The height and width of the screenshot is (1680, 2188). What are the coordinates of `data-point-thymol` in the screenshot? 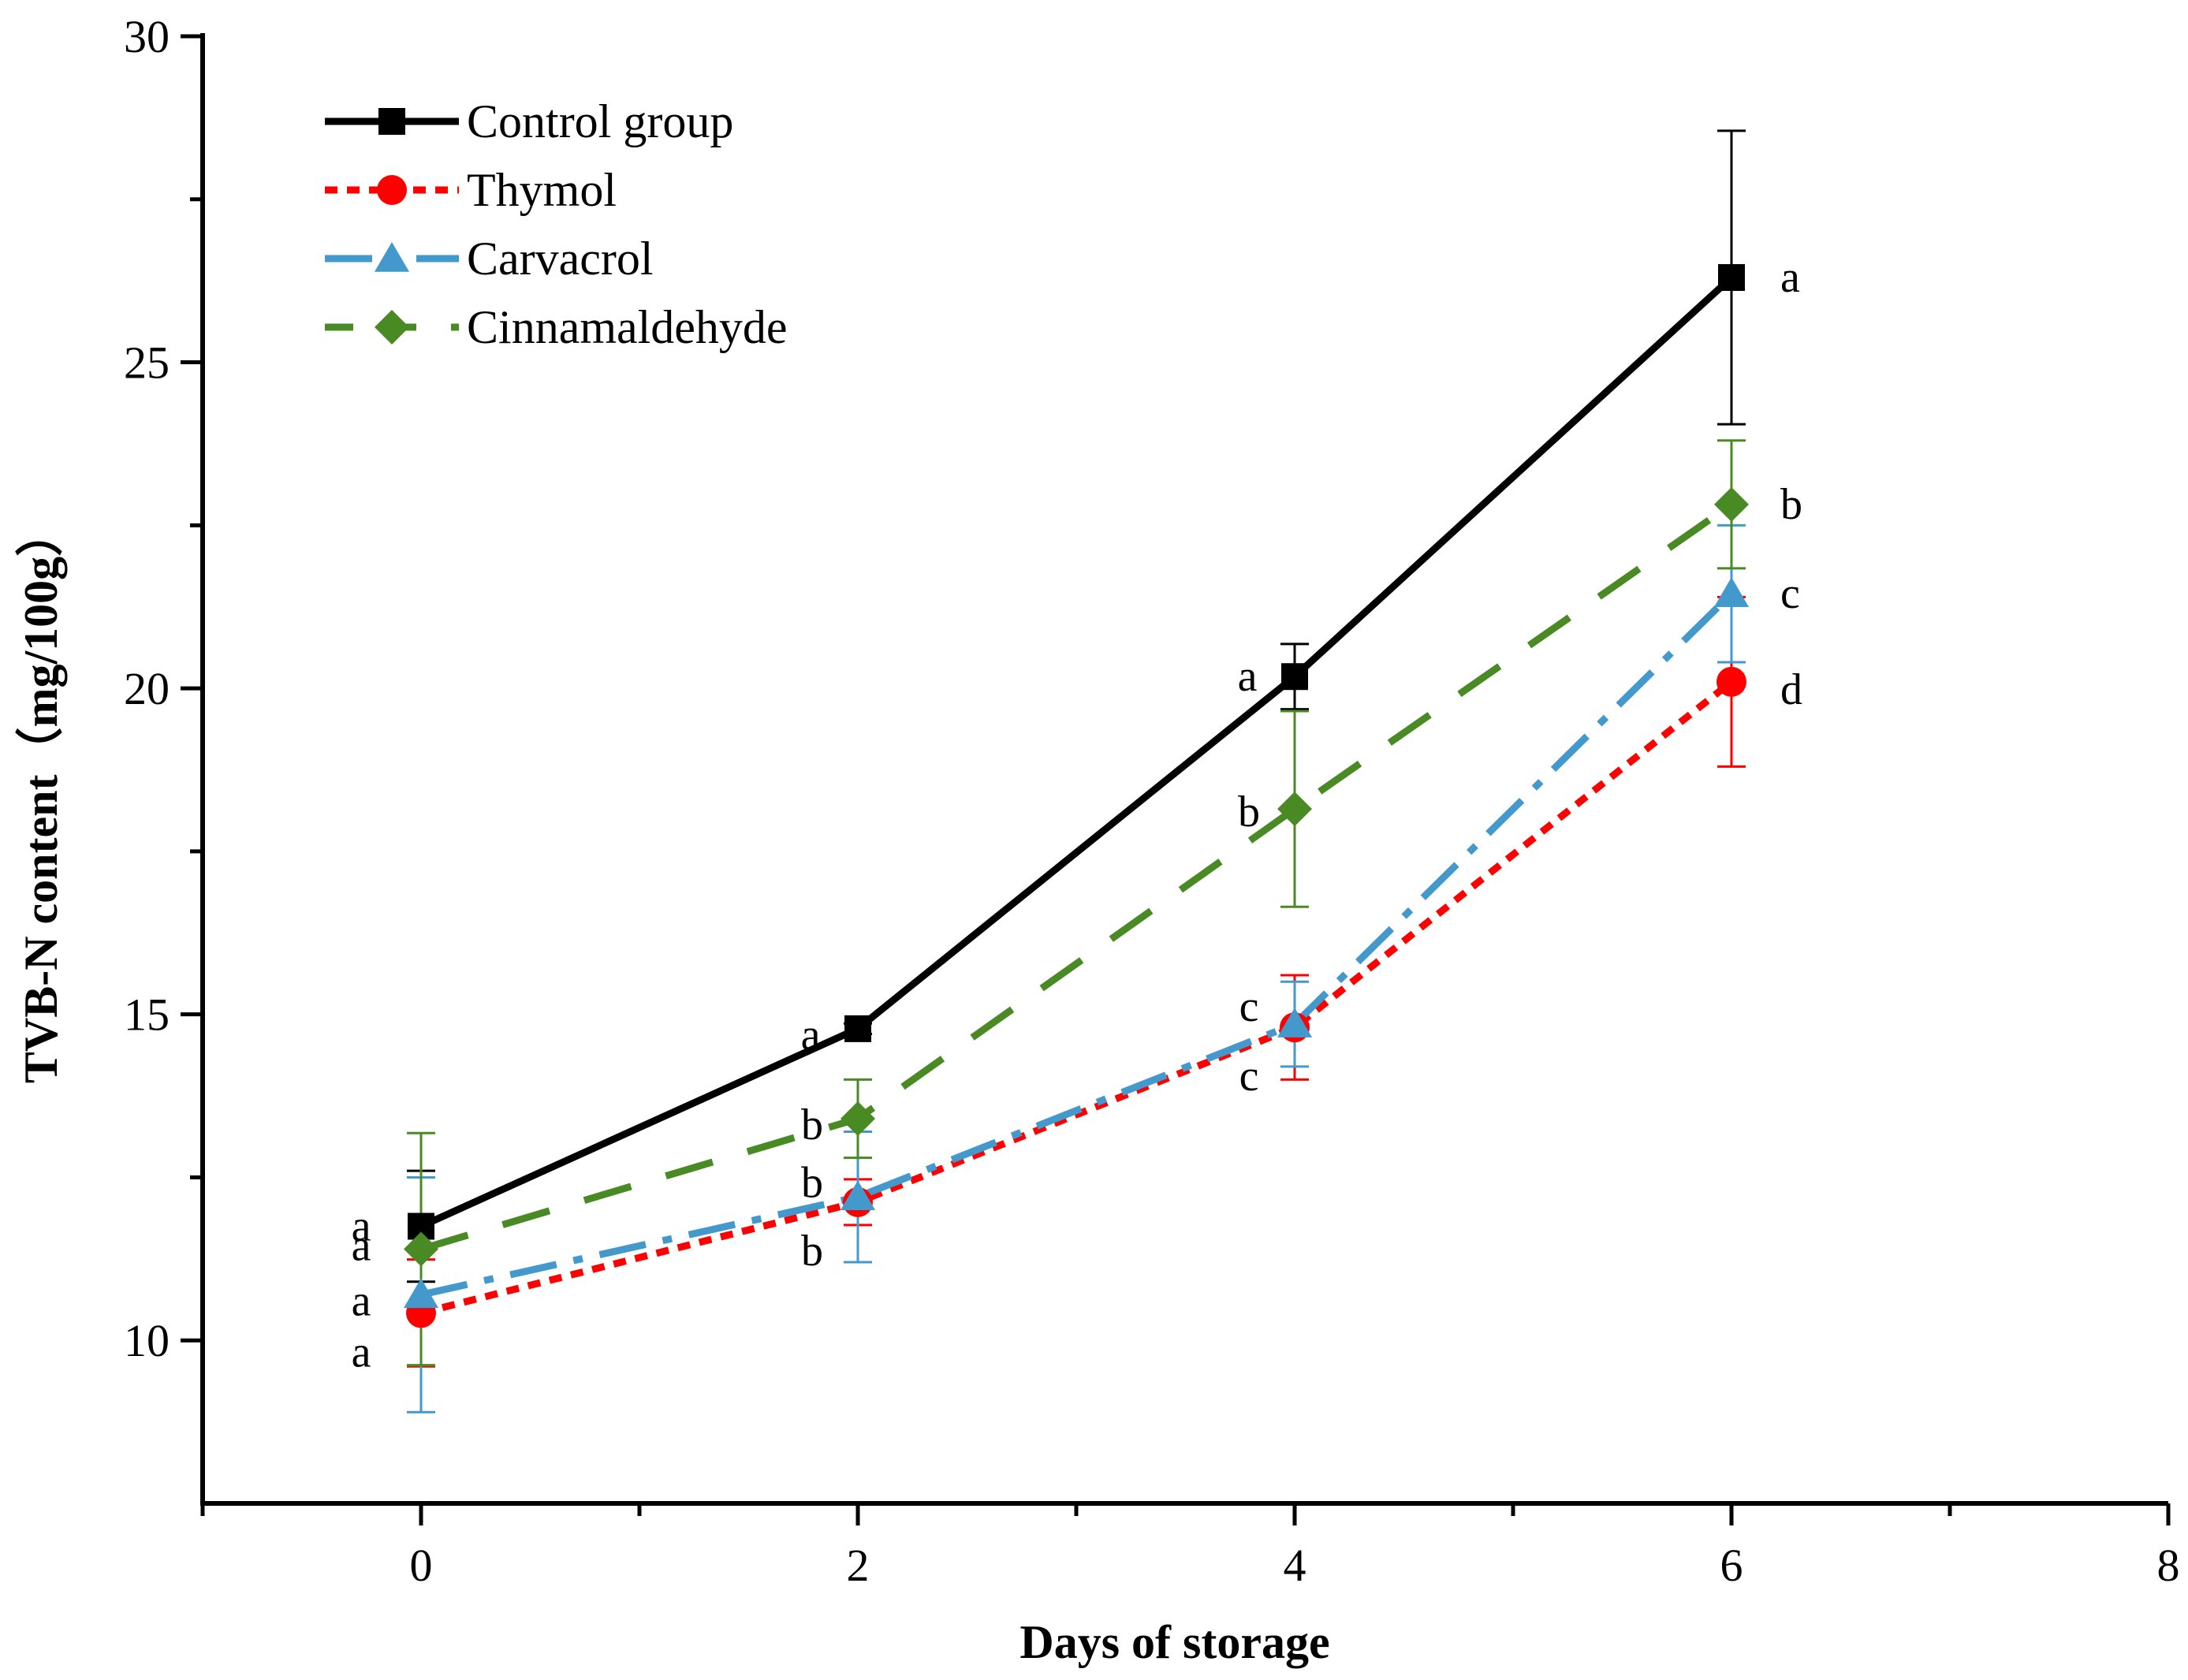 It's located at (1731, 681).